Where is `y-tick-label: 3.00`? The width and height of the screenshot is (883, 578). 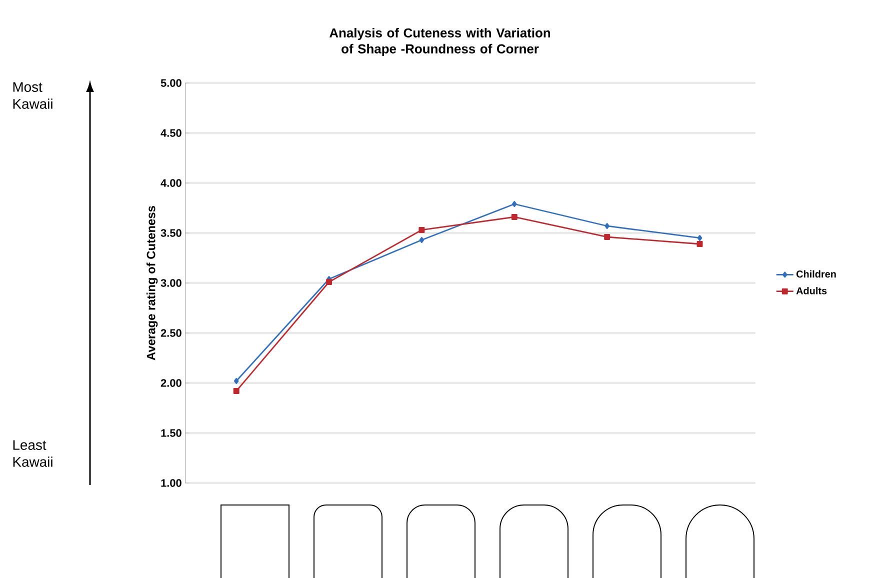
y-tick-label: 3.00 is located at coordinates (171, 283).